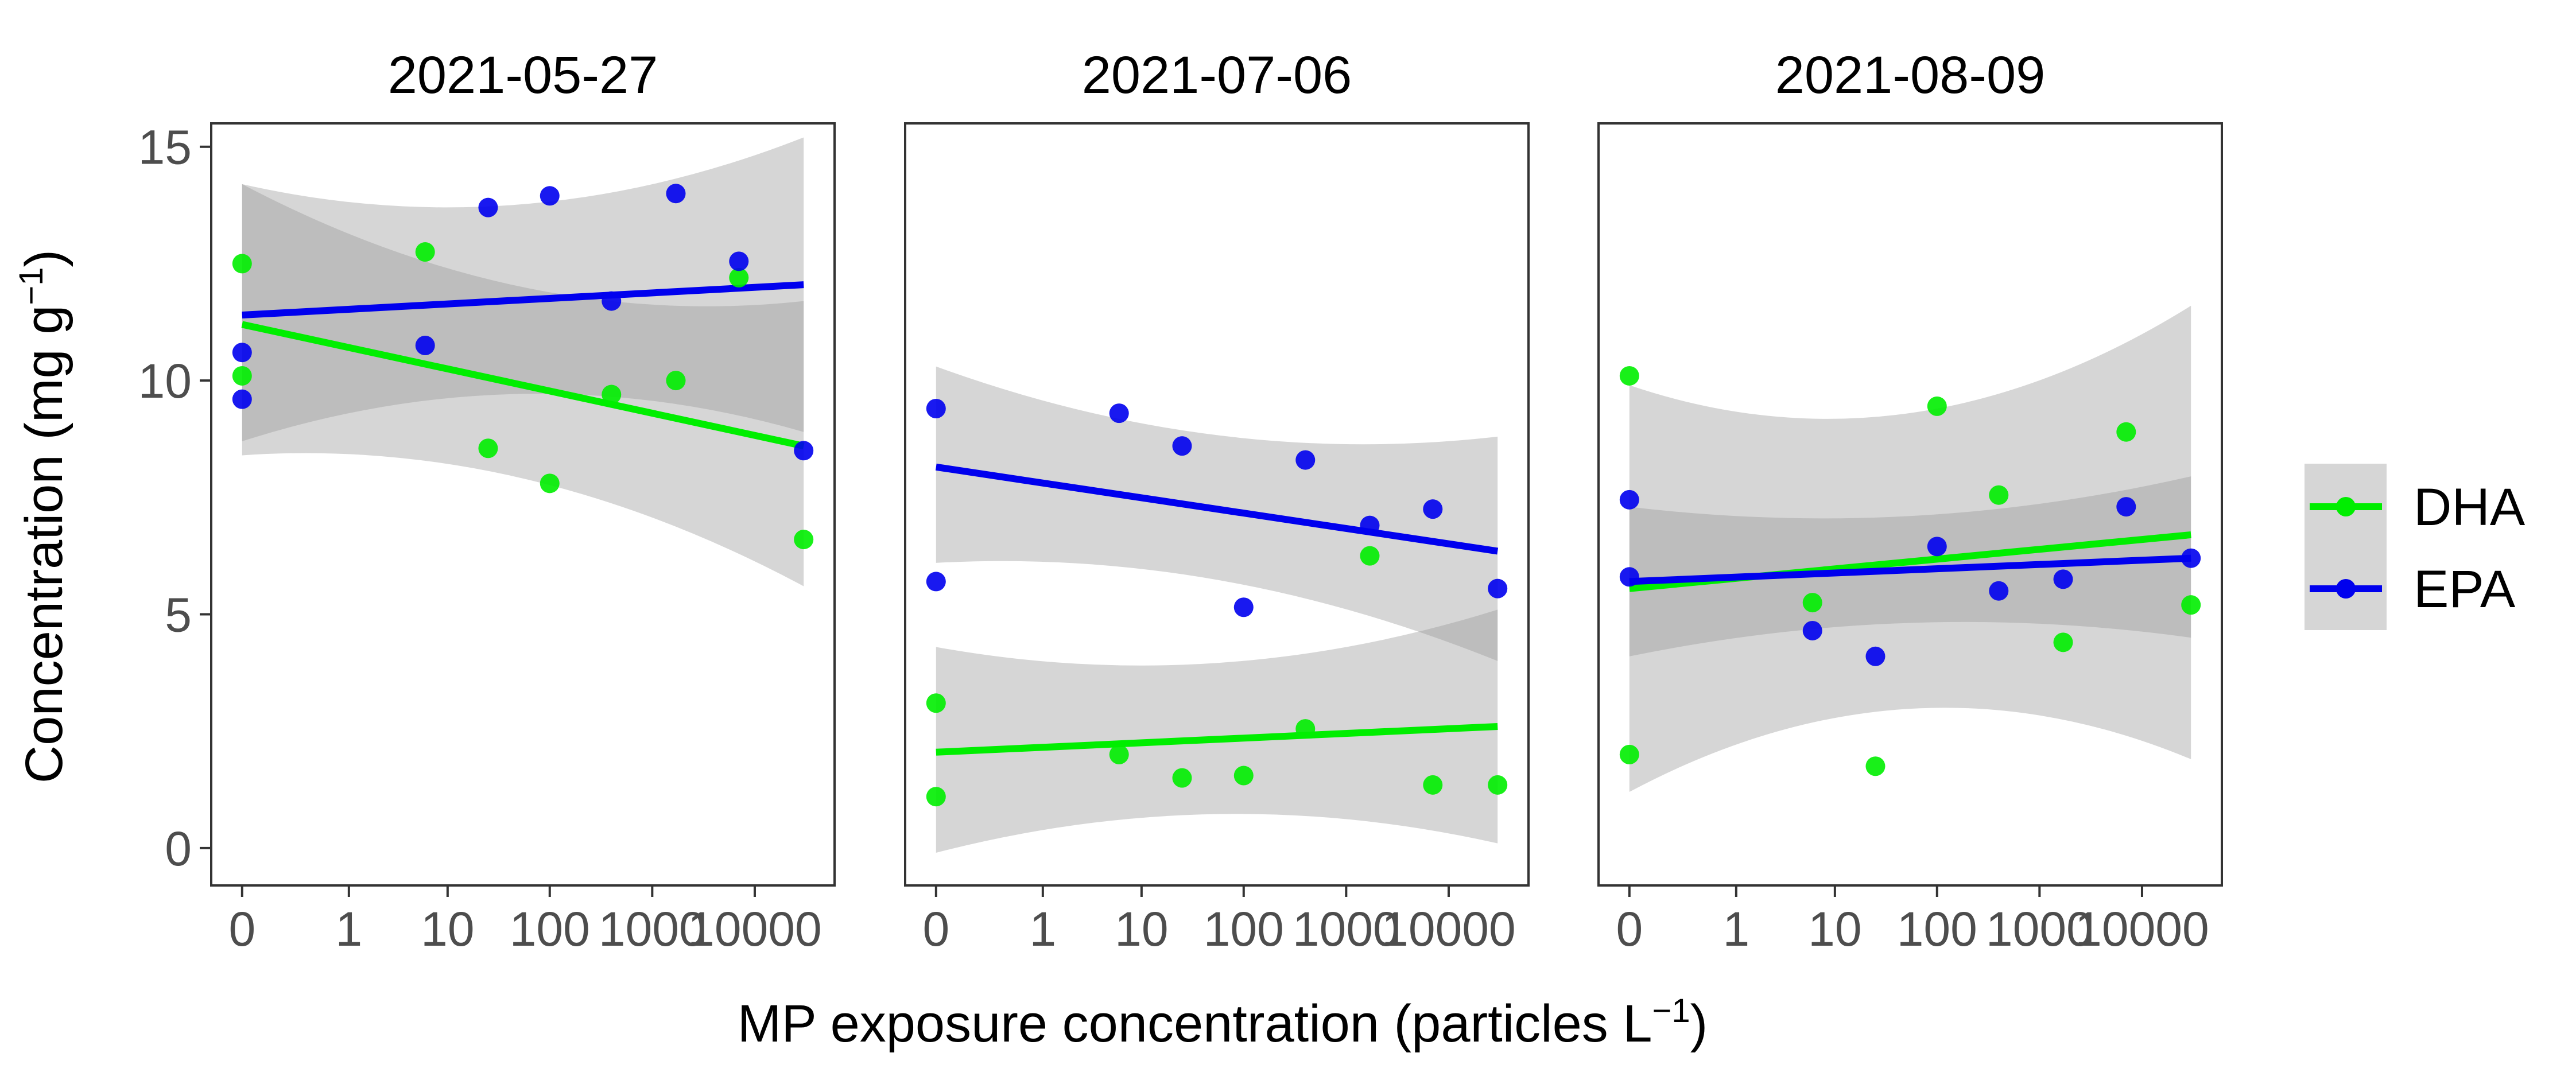  What do you see at coordinates (2465, 590) in the screenshot?
I see `legend-label-epa: EPA` at bounding box center [2465, 590].